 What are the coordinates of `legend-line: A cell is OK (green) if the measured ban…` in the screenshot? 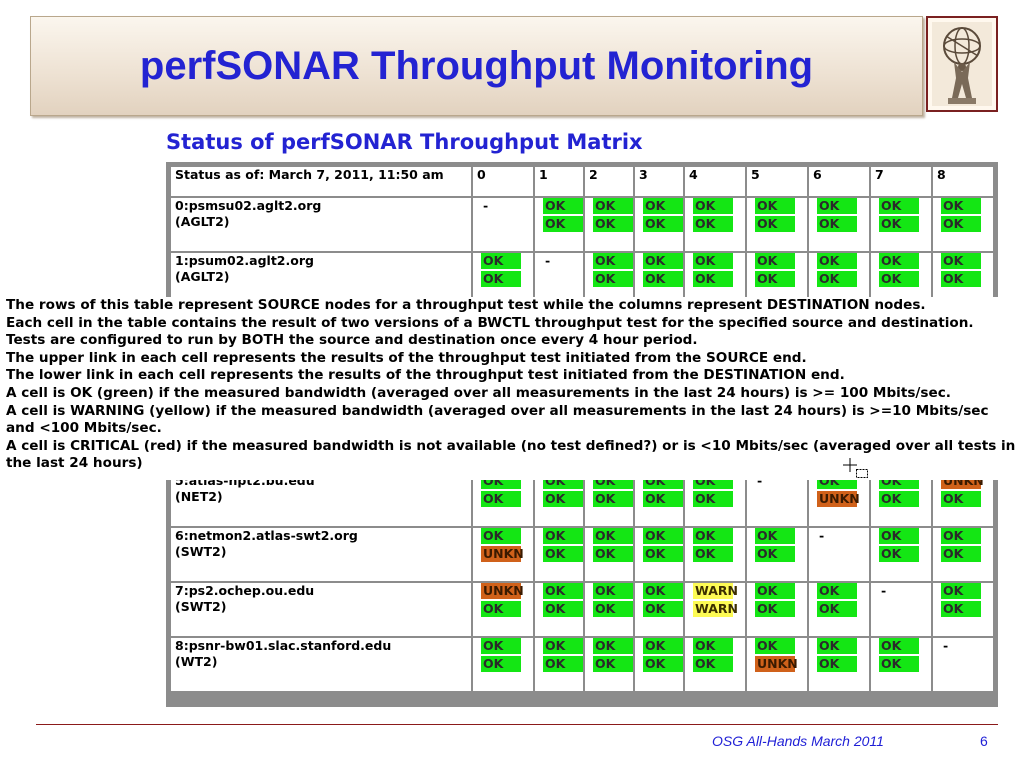 It's located at (478, 392).